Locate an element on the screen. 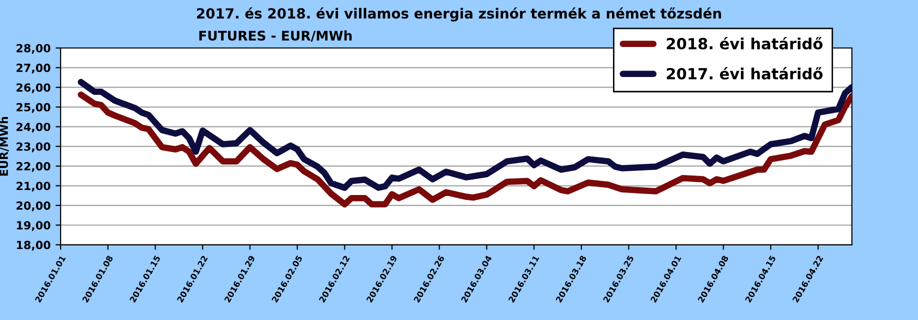 This screenshot has width=918, height=320. y-tick-label: 19,00 is located at coordinates (33, 226).